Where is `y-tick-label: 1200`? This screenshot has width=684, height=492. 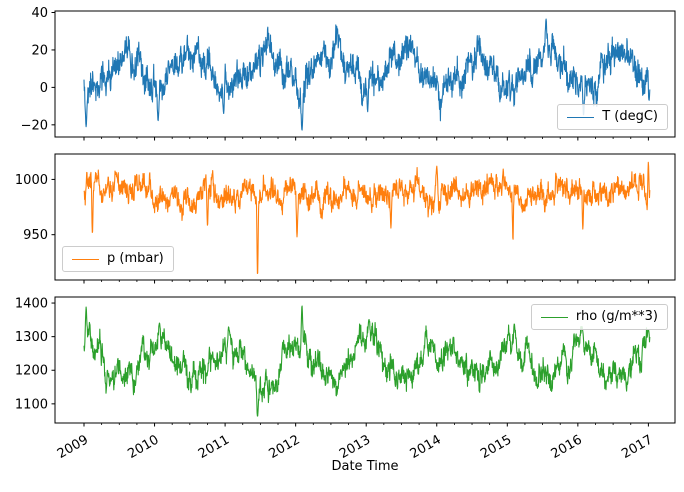 y-tick-label: 1200 is located at coordinates (31, 371).